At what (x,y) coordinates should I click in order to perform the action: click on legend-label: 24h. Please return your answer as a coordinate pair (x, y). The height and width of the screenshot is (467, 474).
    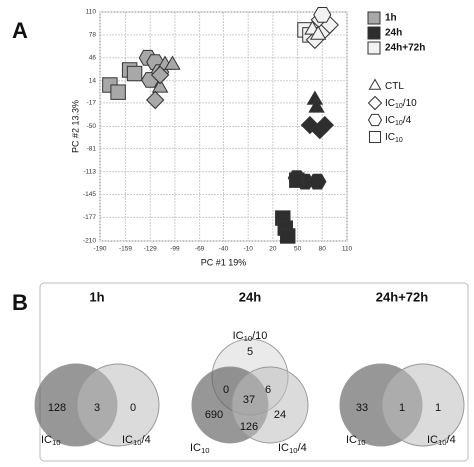
    Looking at the image, I should click on (393, 33).